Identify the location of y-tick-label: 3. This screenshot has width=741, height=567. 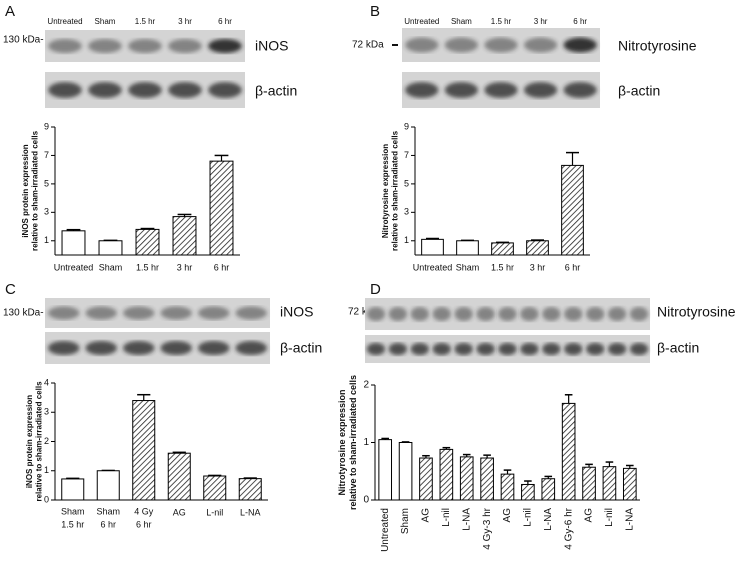
(46, 212).